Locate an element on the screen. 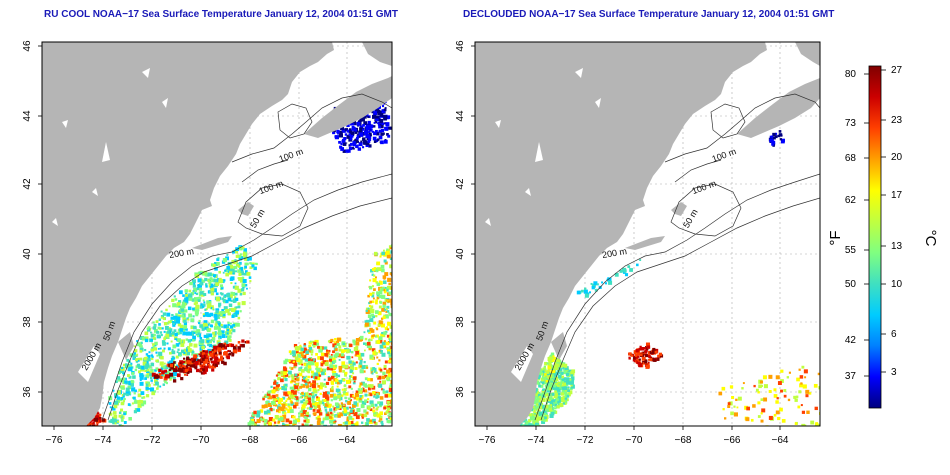 This screenshot has width=950, height=475. x-tick-label: −68 is located at coordinates (683, 440).